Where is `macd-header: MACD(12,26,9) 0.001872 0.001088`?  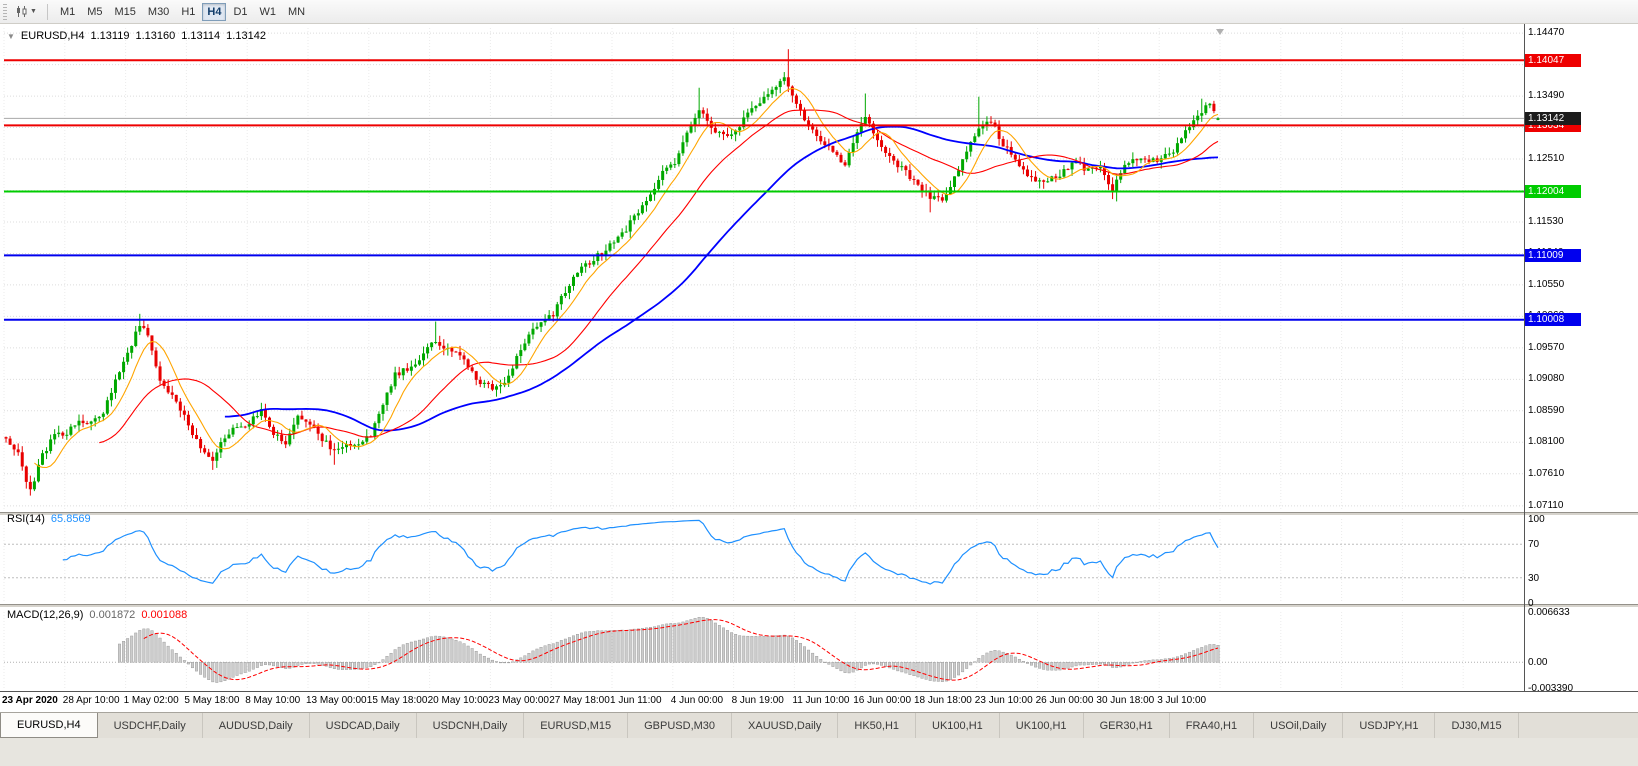
macd-header: MACD(12,26,9) 0.001872 0.001088 is located at coordinates (97, 615).